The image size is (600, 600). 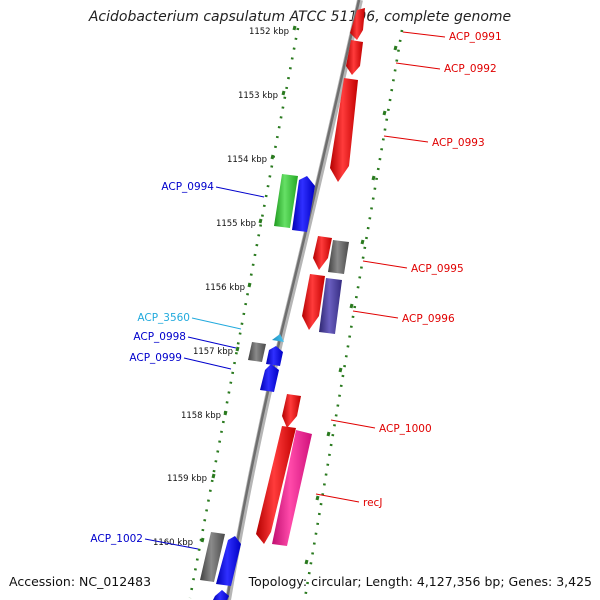 What do you see at coordinates (372, 503) in the screenshot?
I see `gene-label-recj: recJ` at bounding box center [372, 503].